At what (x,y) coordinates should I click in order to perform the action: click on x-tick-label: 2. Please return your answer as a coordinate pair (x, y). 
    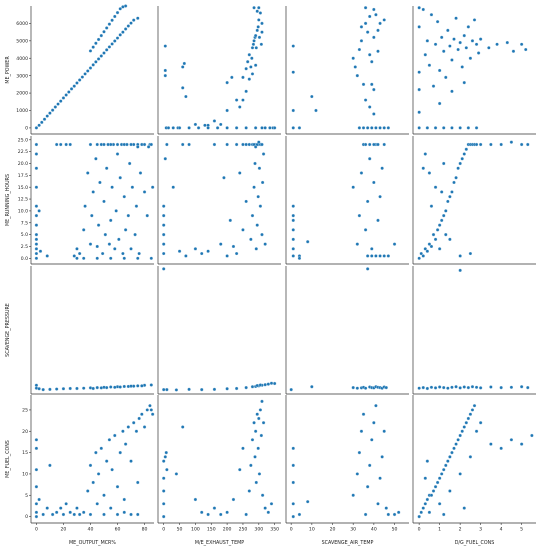
    Looking at the image, I should click on (460, 530).